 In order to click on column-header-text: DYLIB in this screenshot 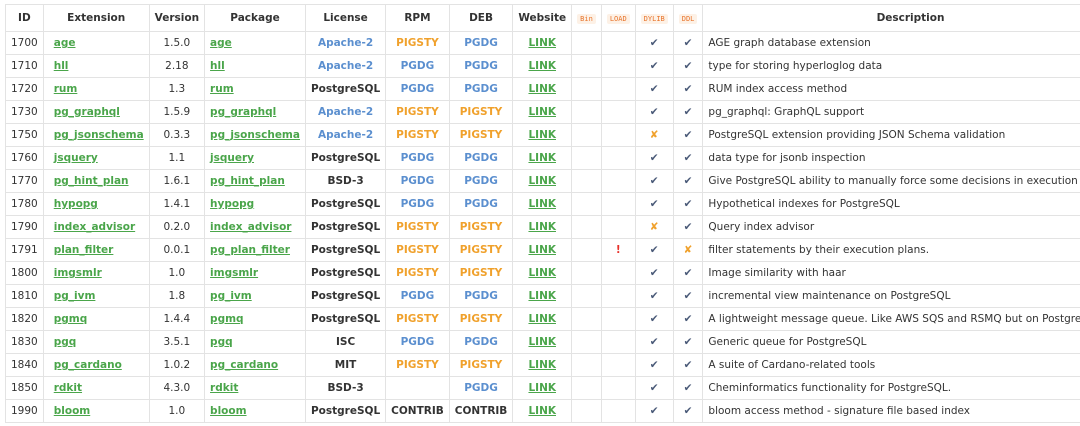, I will do `click(654, 19)`.